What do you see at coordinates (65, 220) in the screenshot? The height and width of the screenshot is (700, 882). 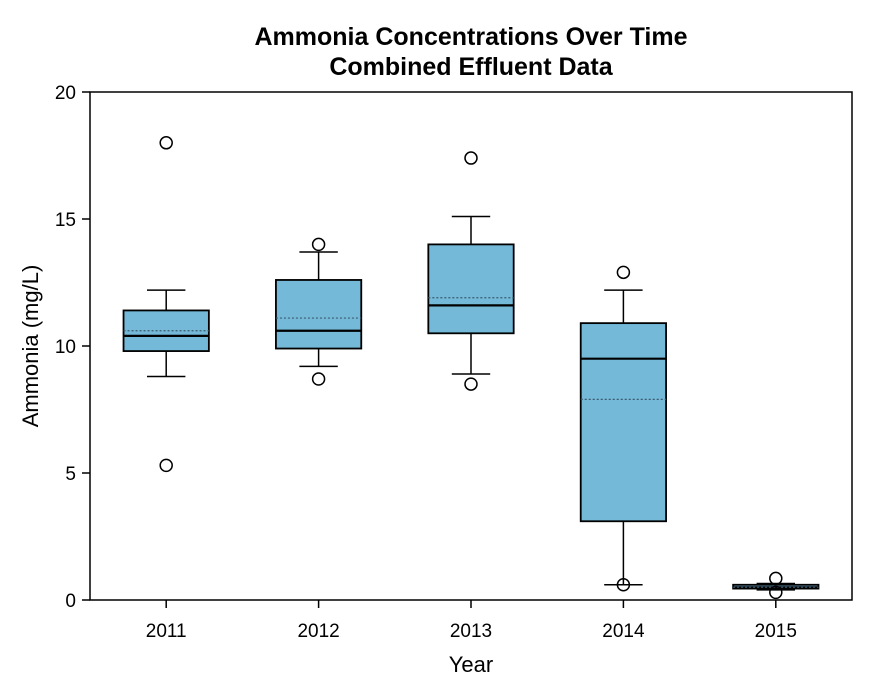 I see `y-tick-label: 15` at bounding box center [65, 220].